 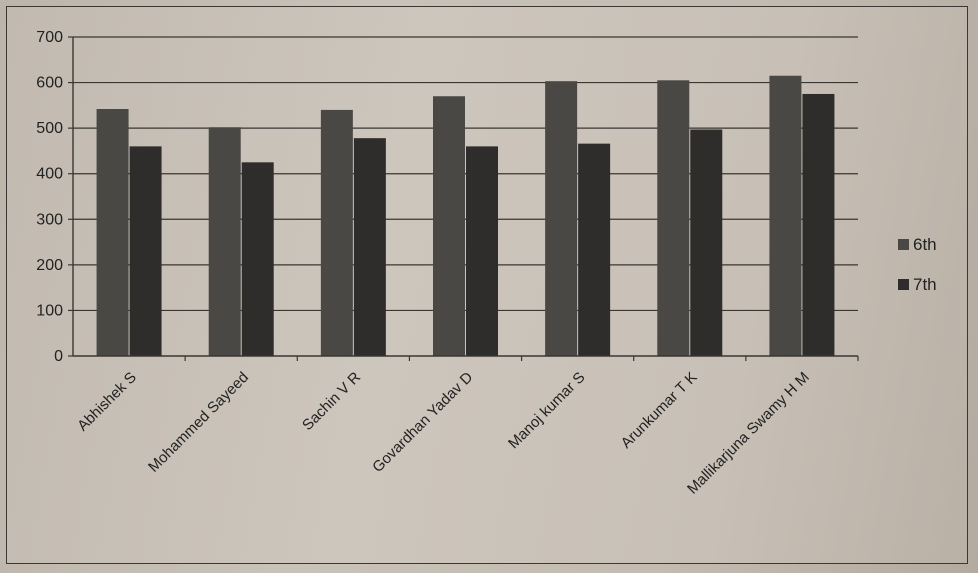 What do you see at coordinates (49, 265) in the screenshot?
I see `y-tick-label: 200` at bounding box center [49, 265].